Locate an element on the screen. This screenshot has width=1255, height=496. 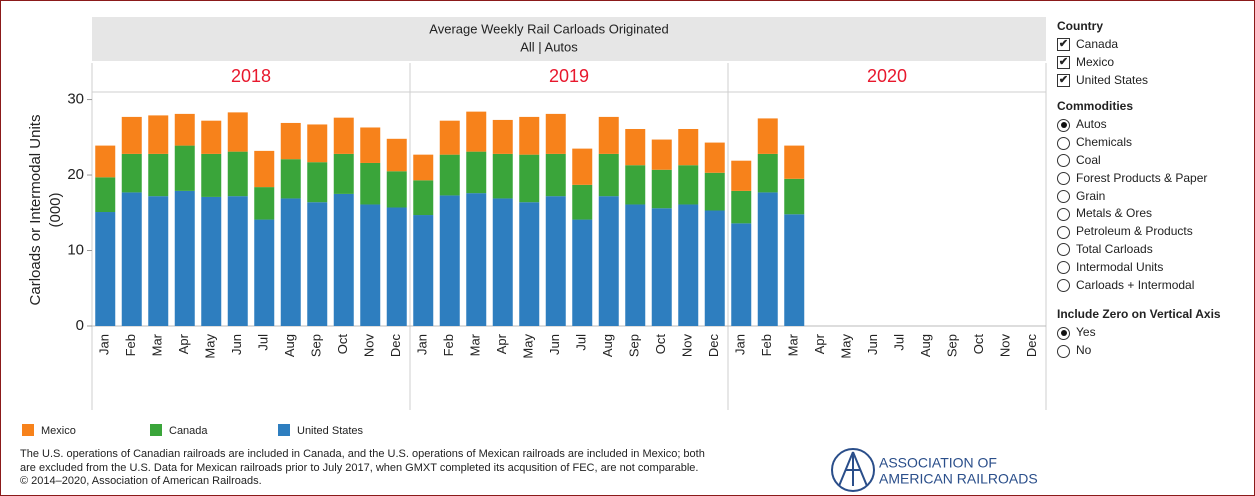
legend-swatch is located at coordinates (28, 430).